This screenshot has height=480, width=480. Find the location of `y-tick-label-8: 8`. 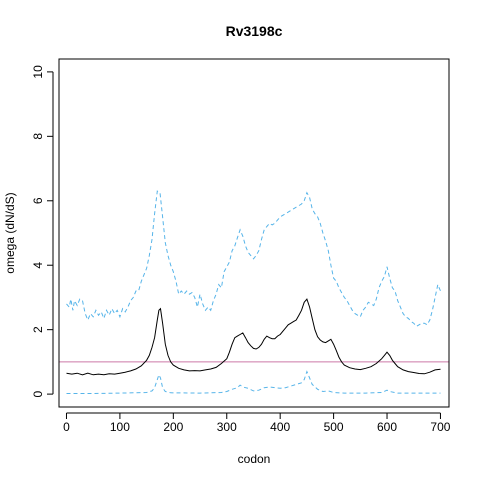

y-tick-label-8: 8 is located at coordinates (38, 136).